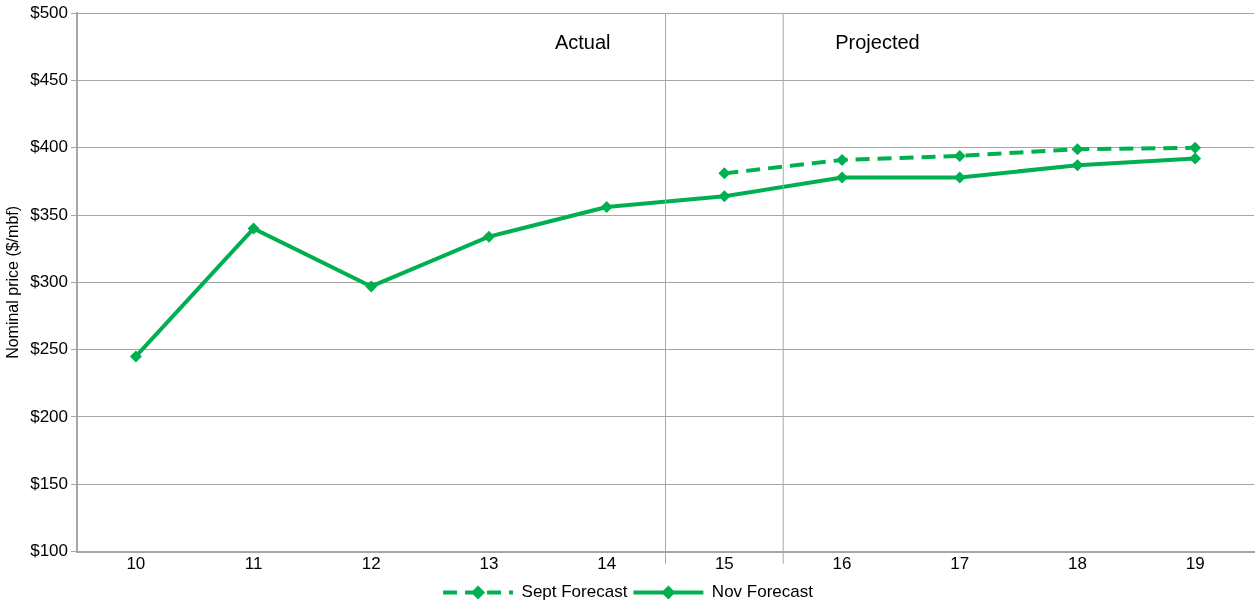 The image size is (1260, 611). Describe the element at coordinates (842, 564) in the screenshot. I see `x-tick-label: 16` at that location.